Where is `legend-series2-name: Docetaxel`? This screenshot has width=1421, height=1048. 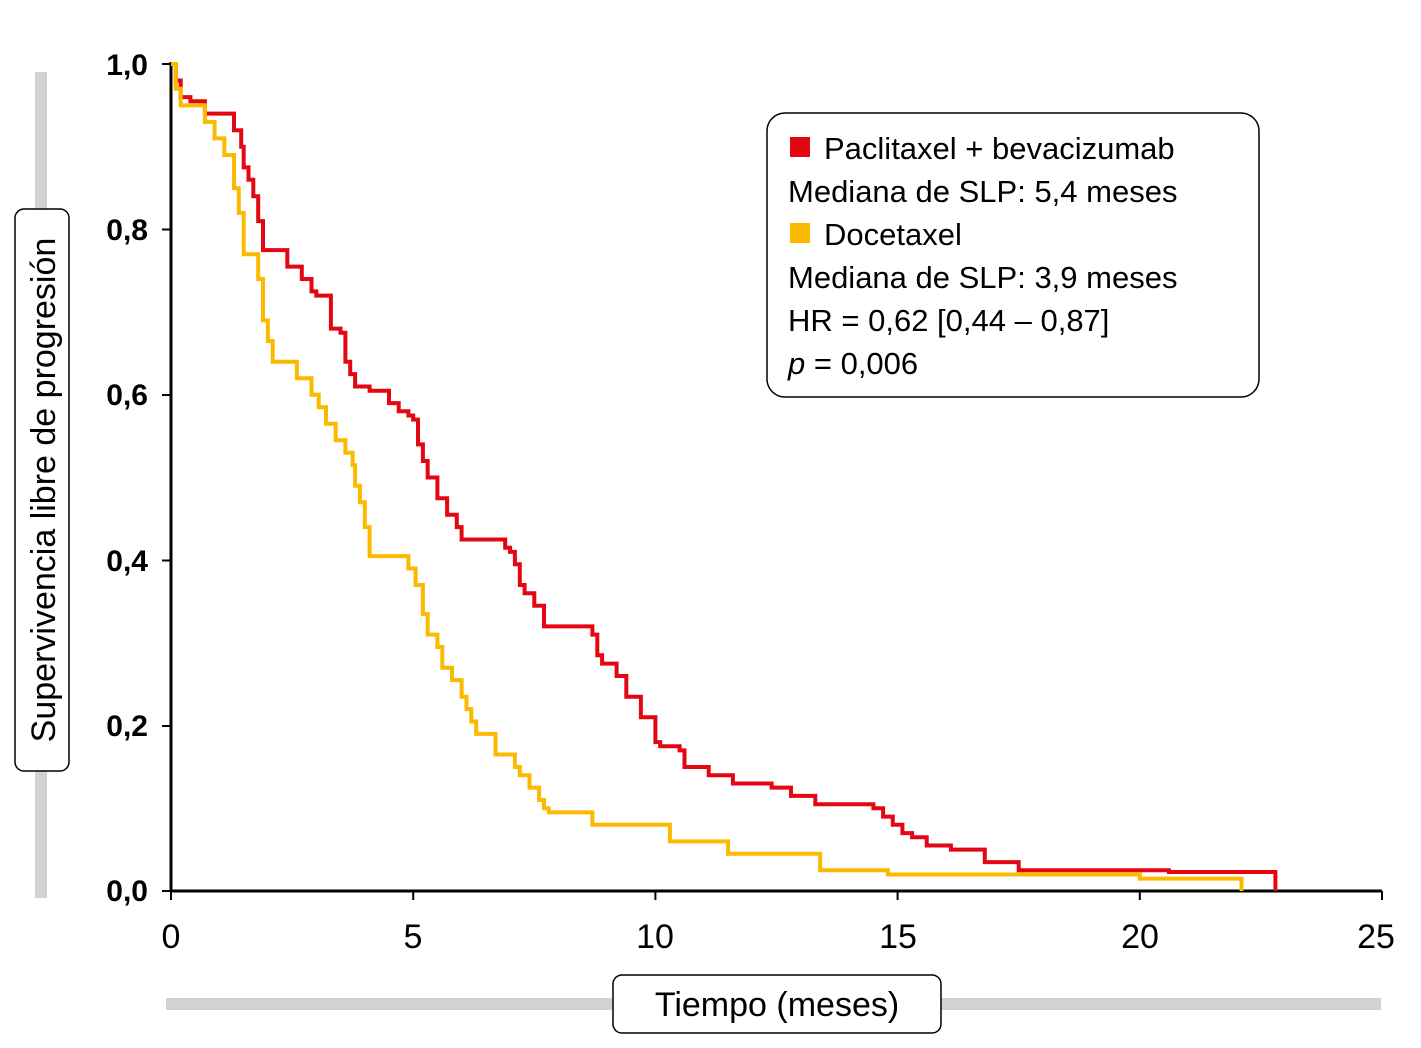
legend-series2-name: Docetaxel is located at coordinates (893, 234).